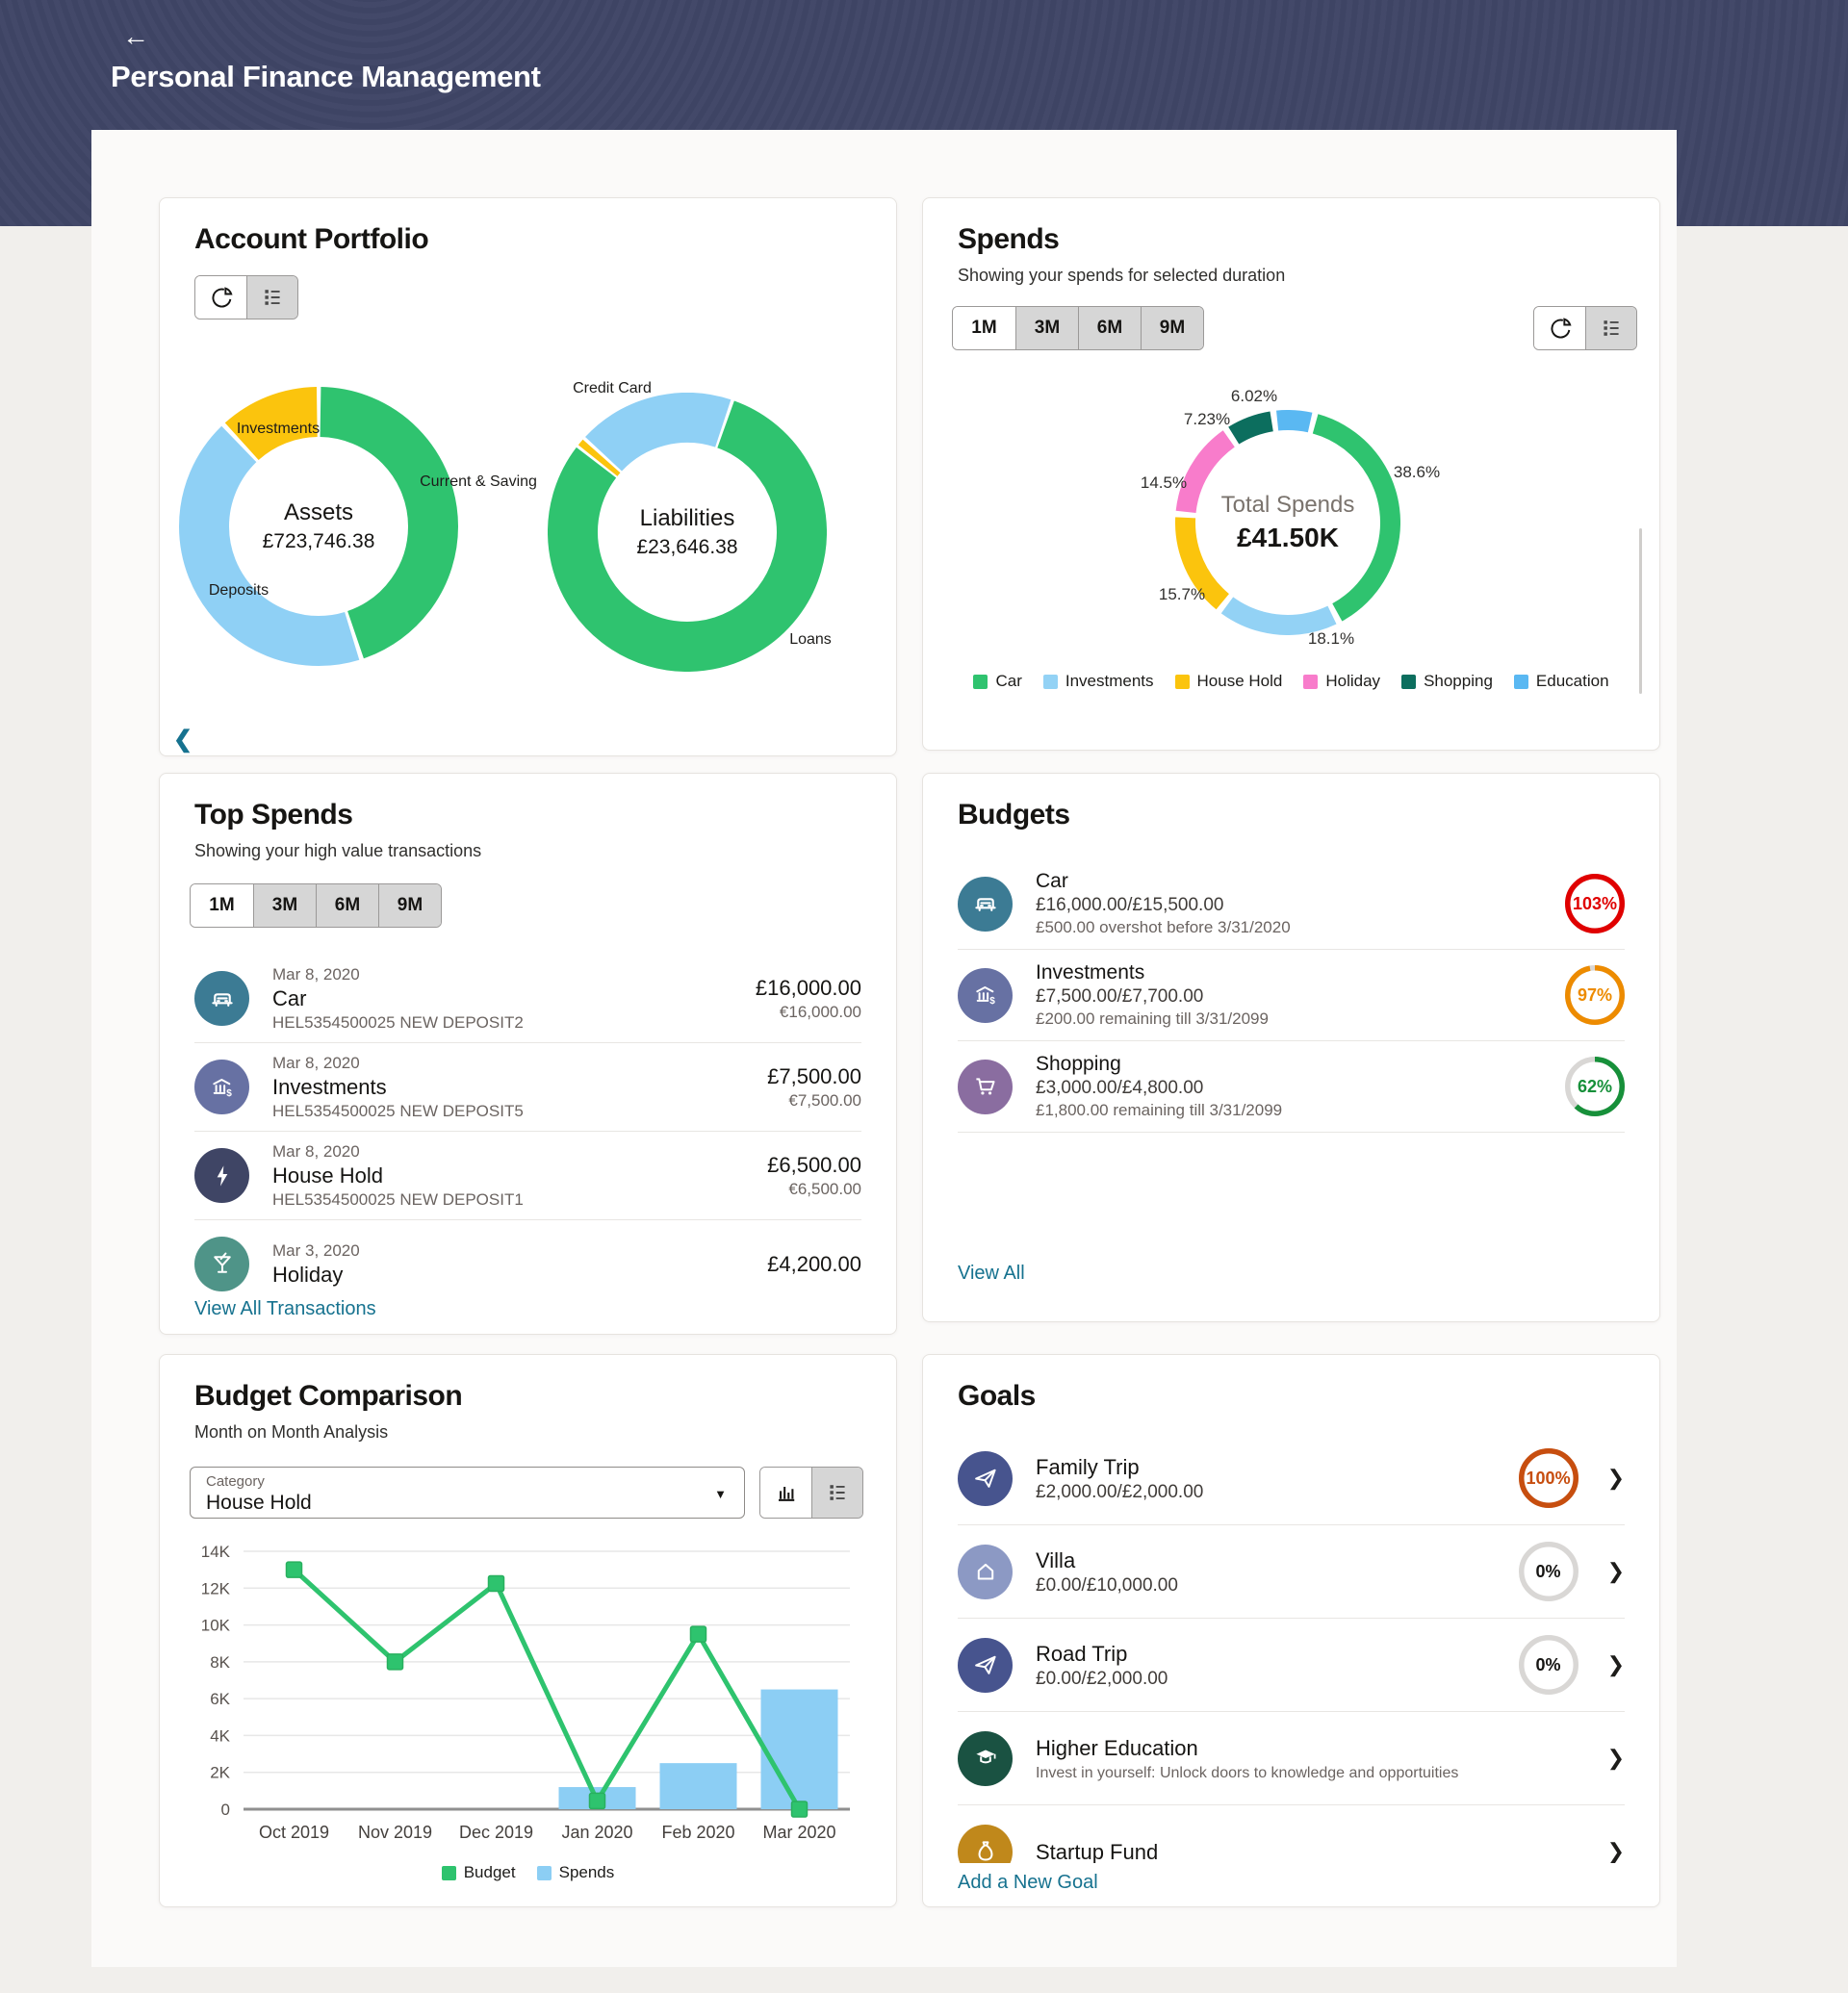  I want to click on cocktail-icon, so click(221, 1264).